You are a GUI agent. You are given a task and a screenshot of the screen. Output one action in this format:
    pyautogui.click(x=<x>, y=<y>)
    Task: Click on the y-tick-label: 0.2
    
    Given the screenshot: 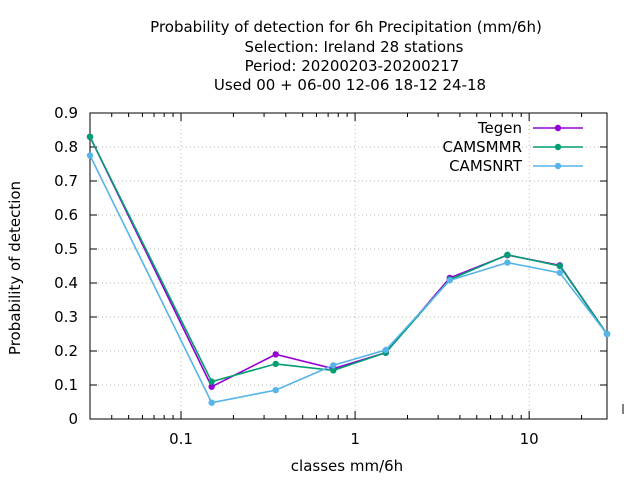 What is the action you would take?
    pyautogui.click(x=66, y=351)
    